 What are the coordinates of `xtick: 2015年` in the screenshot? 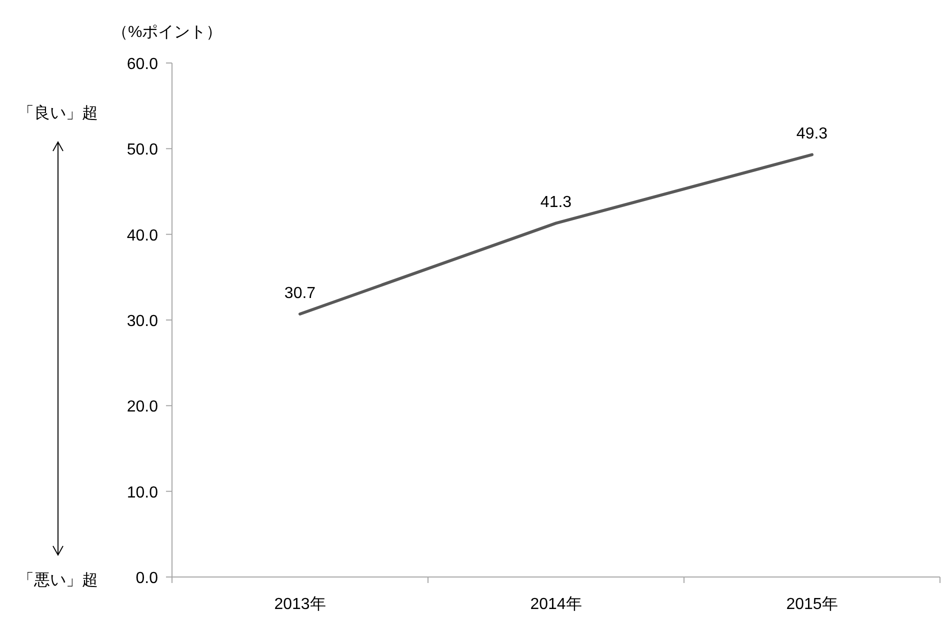 It's located at (812, 604).